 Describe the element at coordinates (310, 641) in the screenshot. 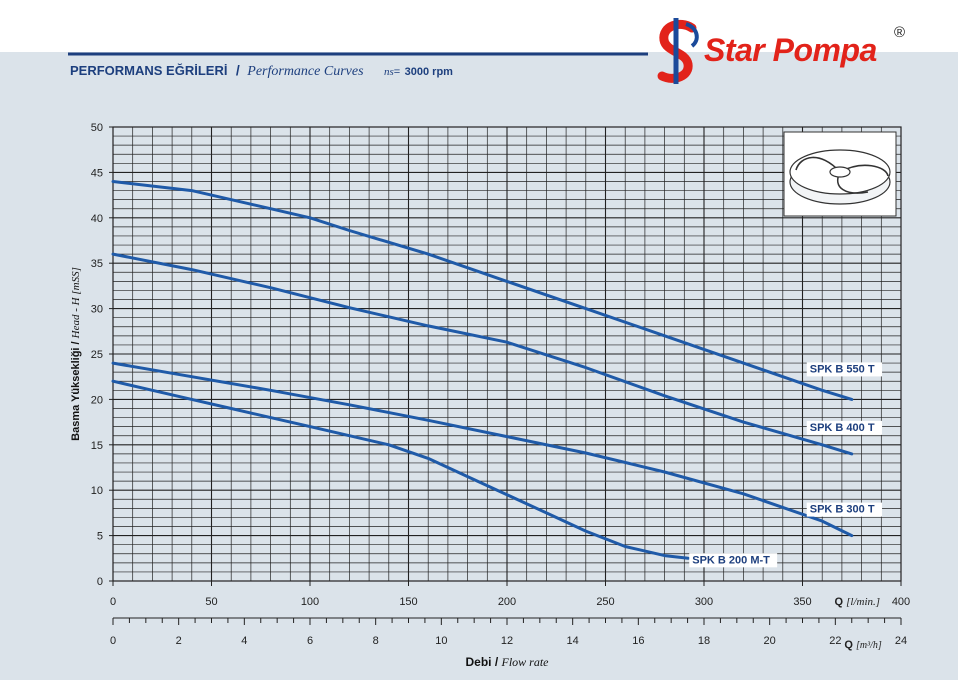

I see `x2-tick-label: 6` at that location.